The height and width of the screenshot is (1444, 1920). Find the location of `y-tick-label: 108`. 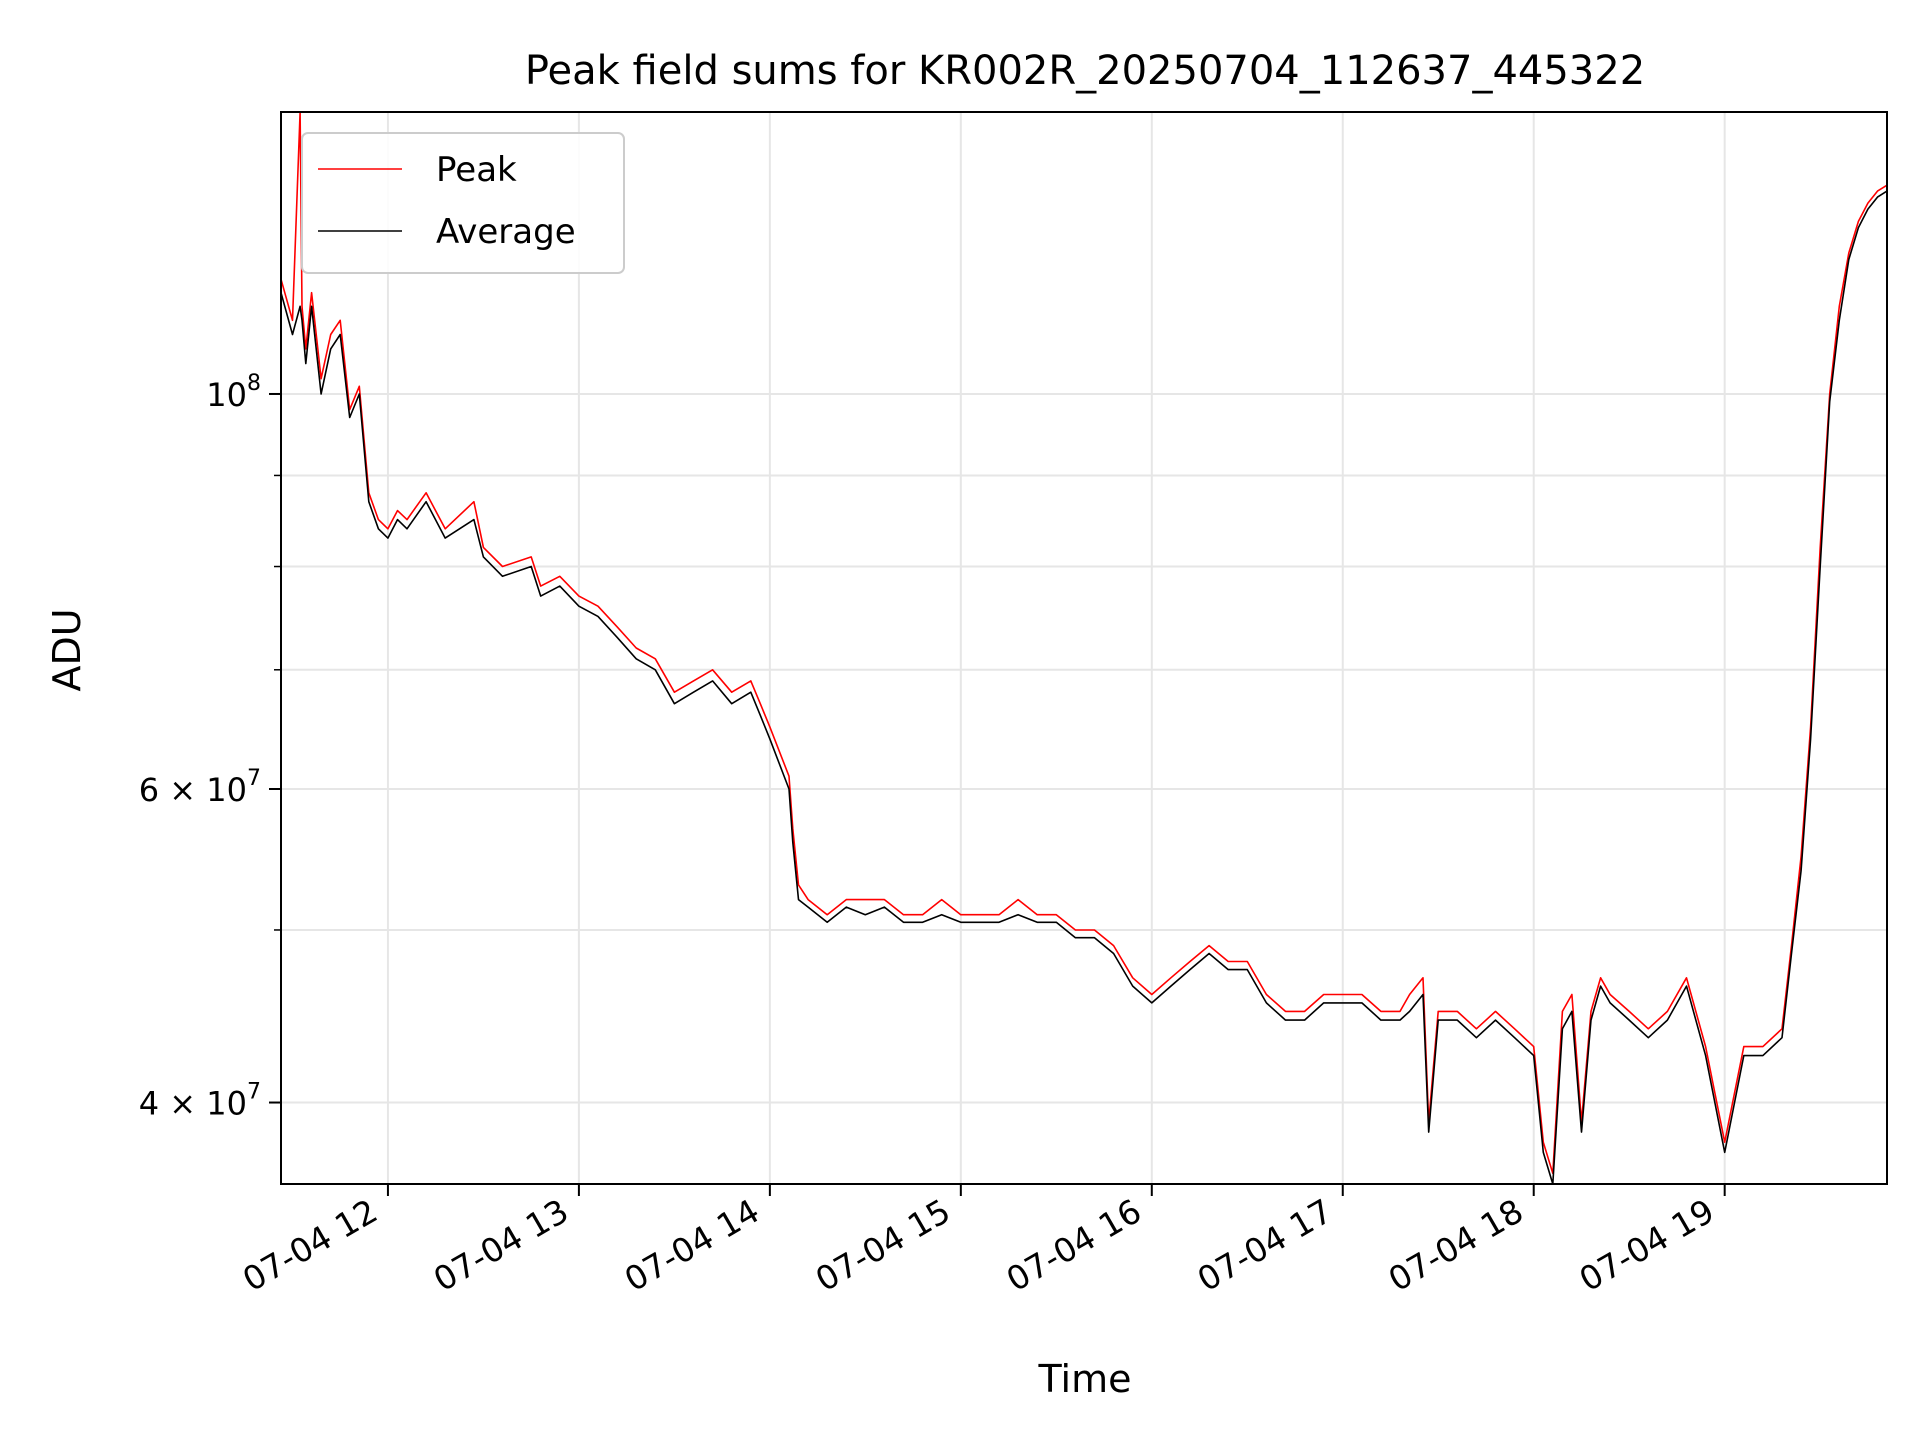

y-tick-label: 108 is located at coordinates (233, 392).